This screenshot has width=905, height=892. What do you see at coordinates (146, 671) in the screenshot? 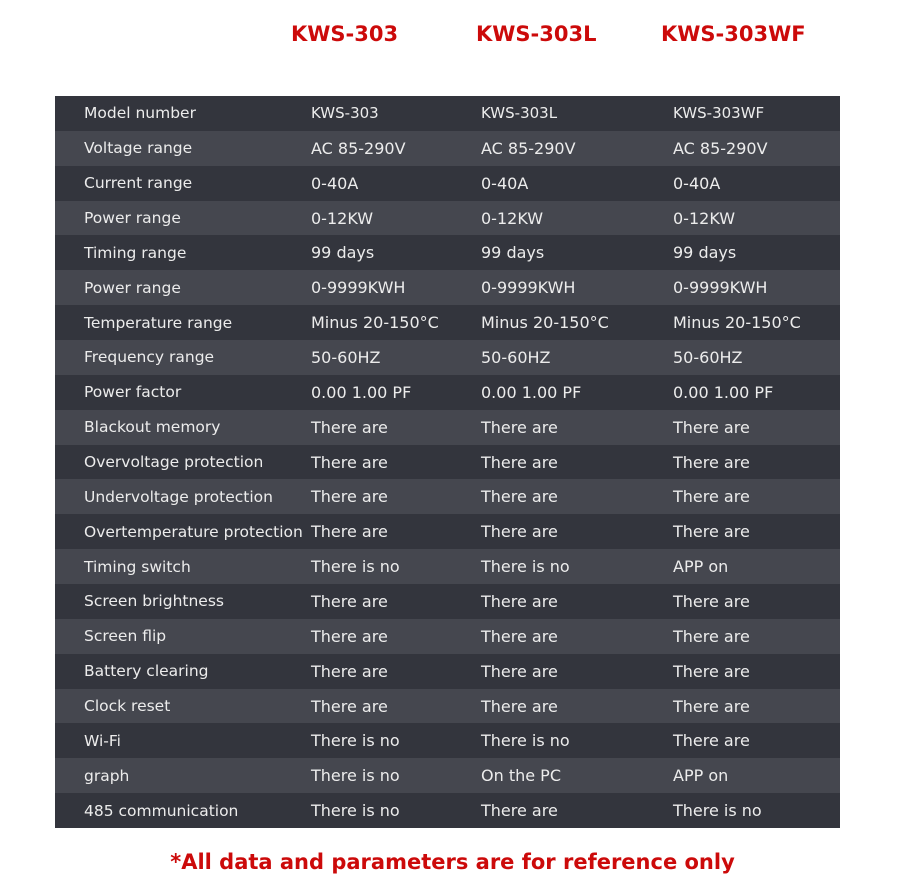
I see `spec-label: Battery clearing` at bounding box center [146, 671].